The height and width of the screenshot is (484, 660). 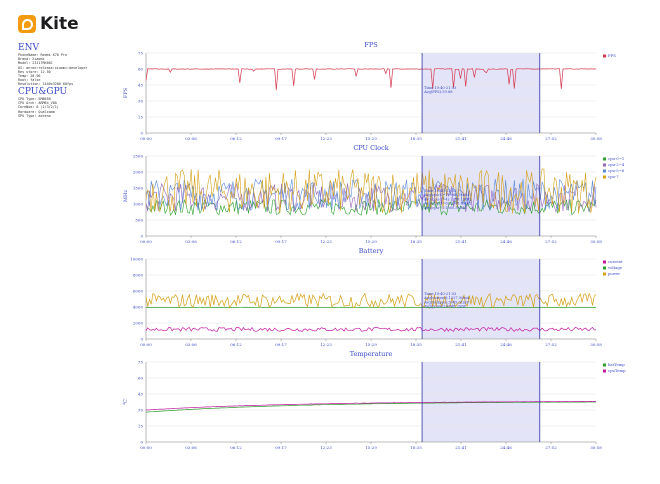 What do you see at coordinates (29, 76) in the screenshot?
I see `env-item: Temp: 28.90` at bounding box center [29, 76].